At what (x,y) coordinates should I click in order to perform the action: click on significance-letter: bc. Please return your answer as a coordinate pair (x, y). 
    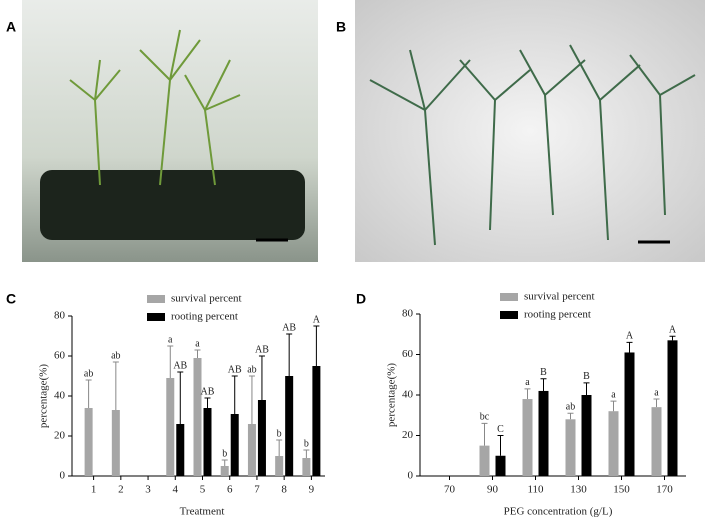
    Looking at the image, I should click on (485, 417).